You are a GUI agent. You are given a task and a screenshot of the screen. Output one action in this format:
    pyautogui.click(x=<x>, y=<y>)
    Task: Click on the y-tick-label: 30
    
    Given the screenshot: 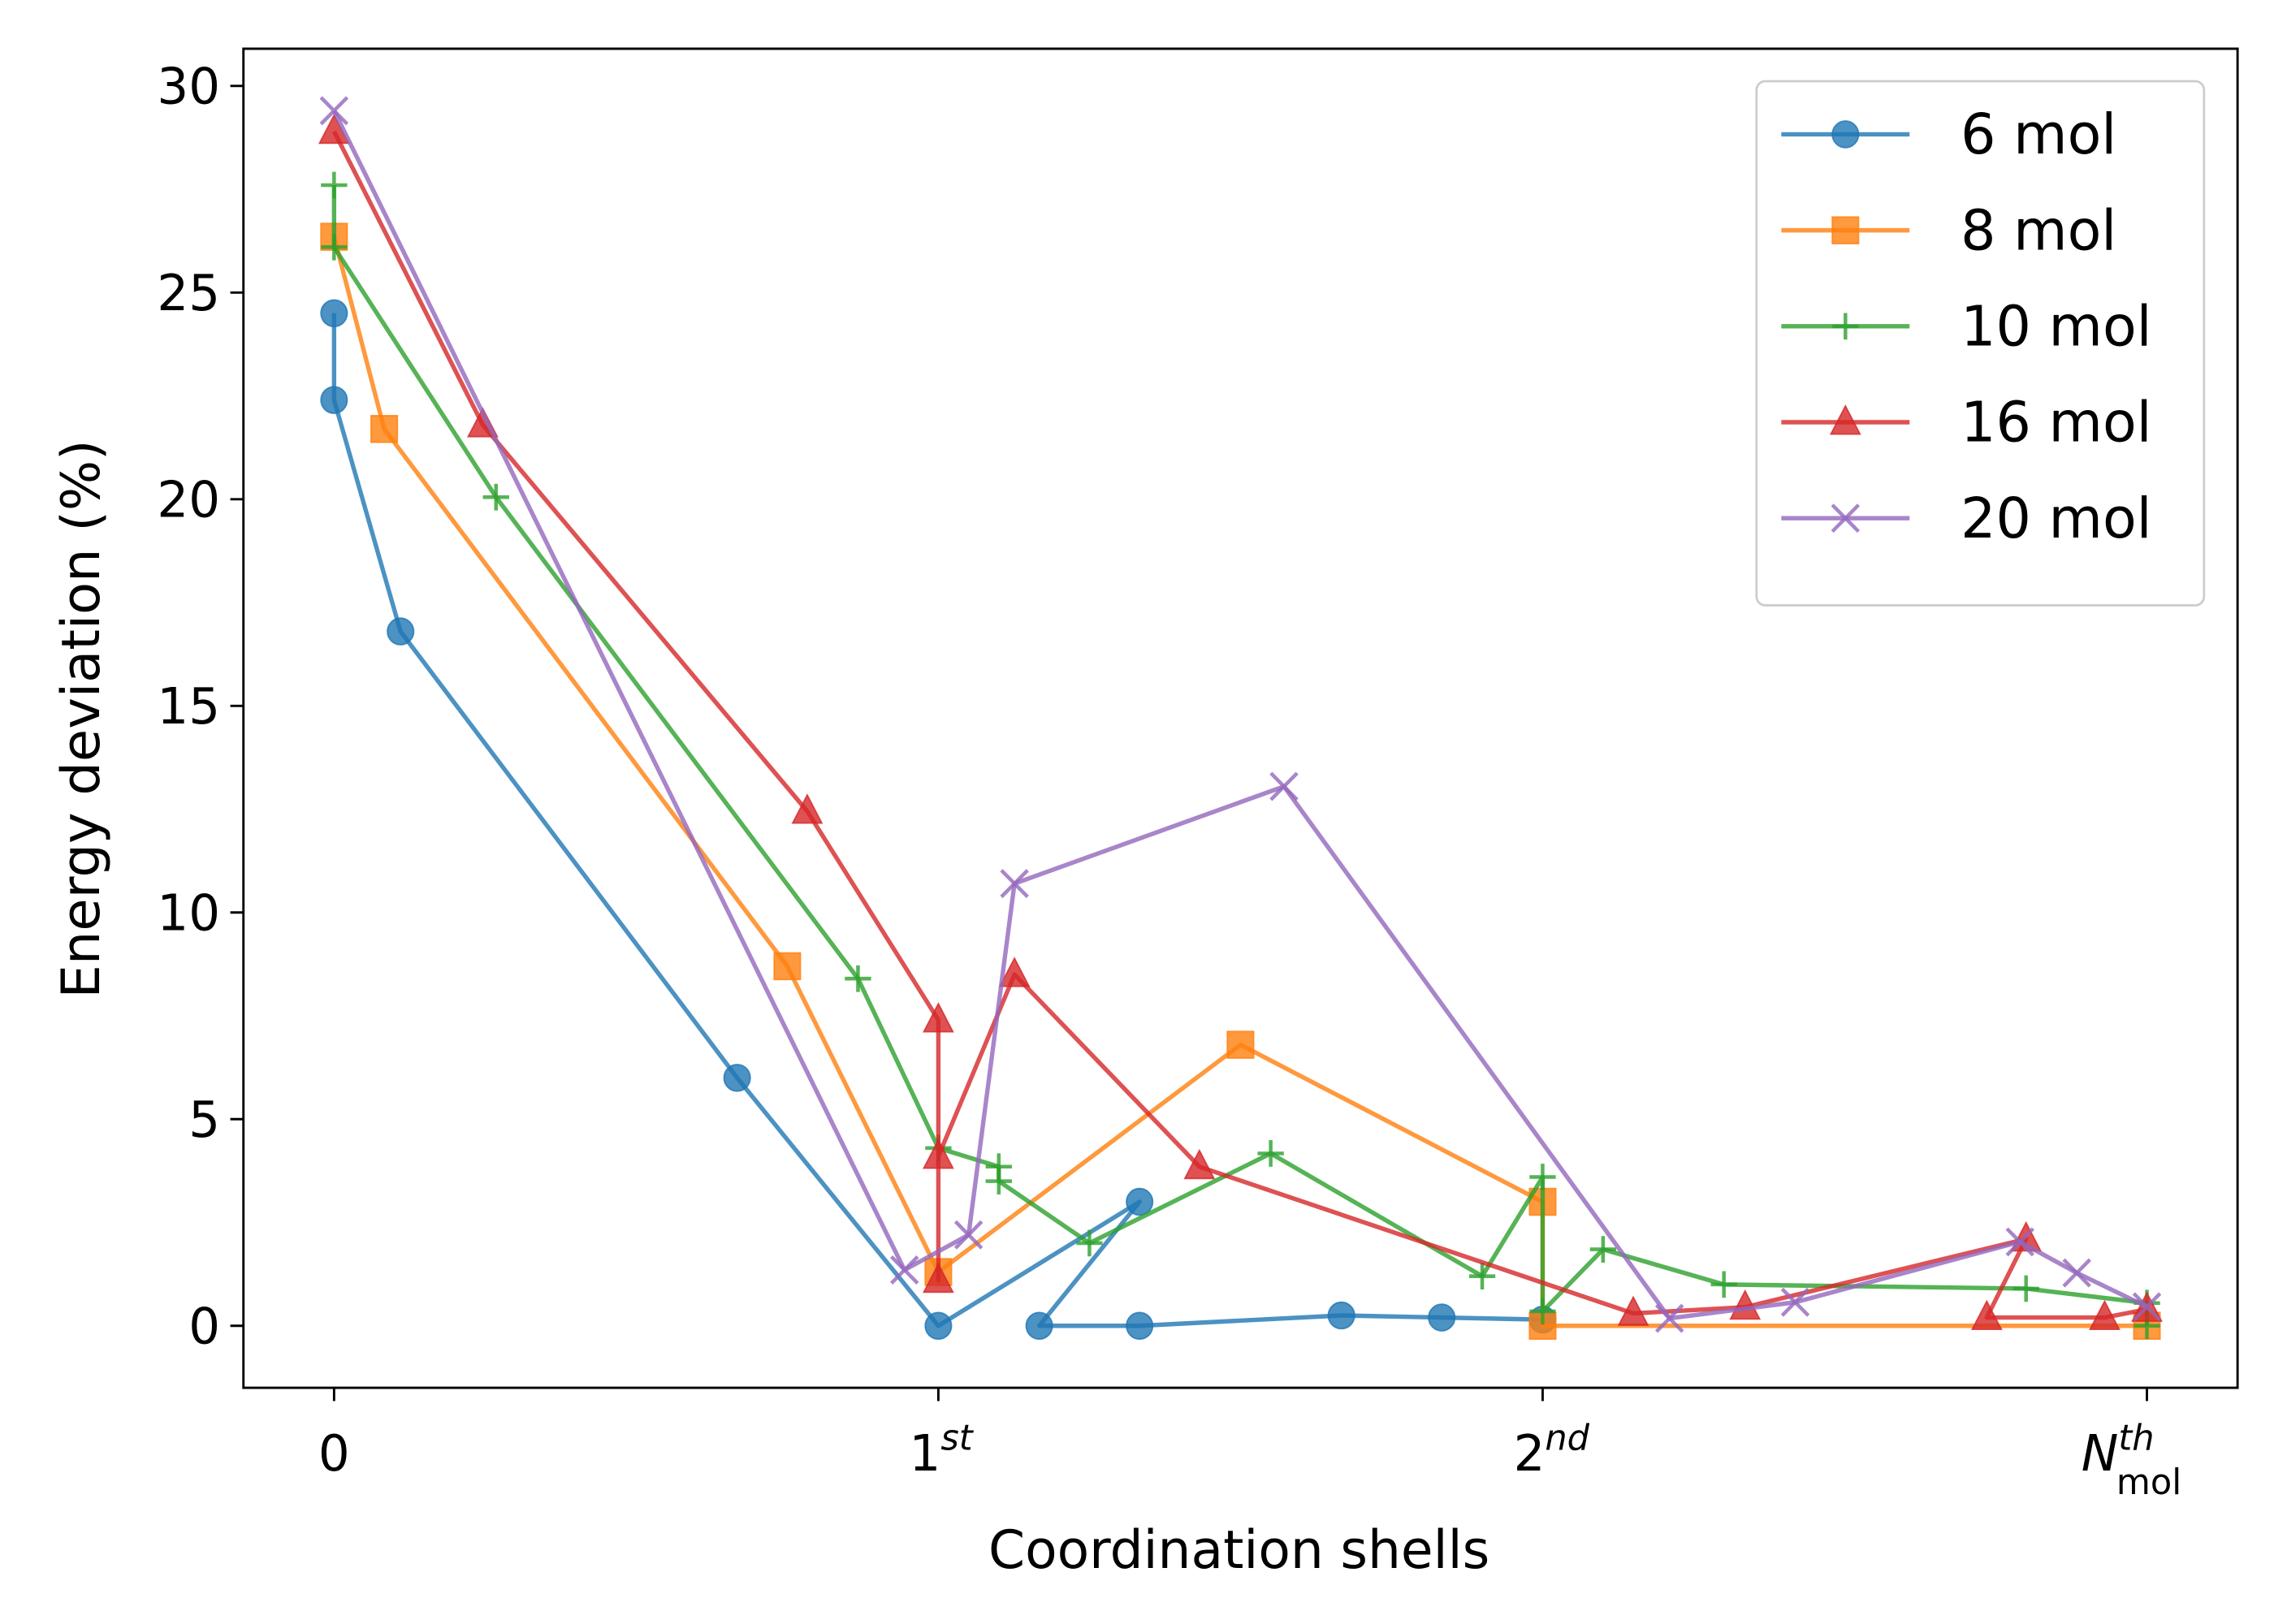 What is the action you would take?
    pyautogui.click(x=189, y=87)
    